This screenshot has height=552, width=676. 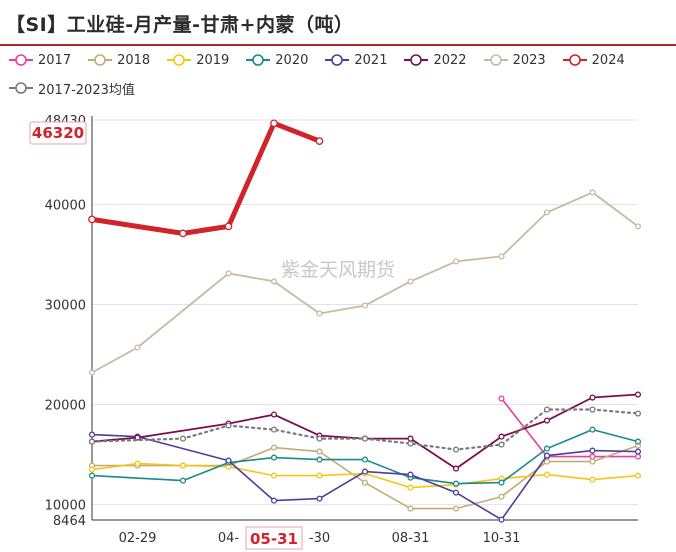 I want to click on legend-item: 2020, so click(x=276, y=60).